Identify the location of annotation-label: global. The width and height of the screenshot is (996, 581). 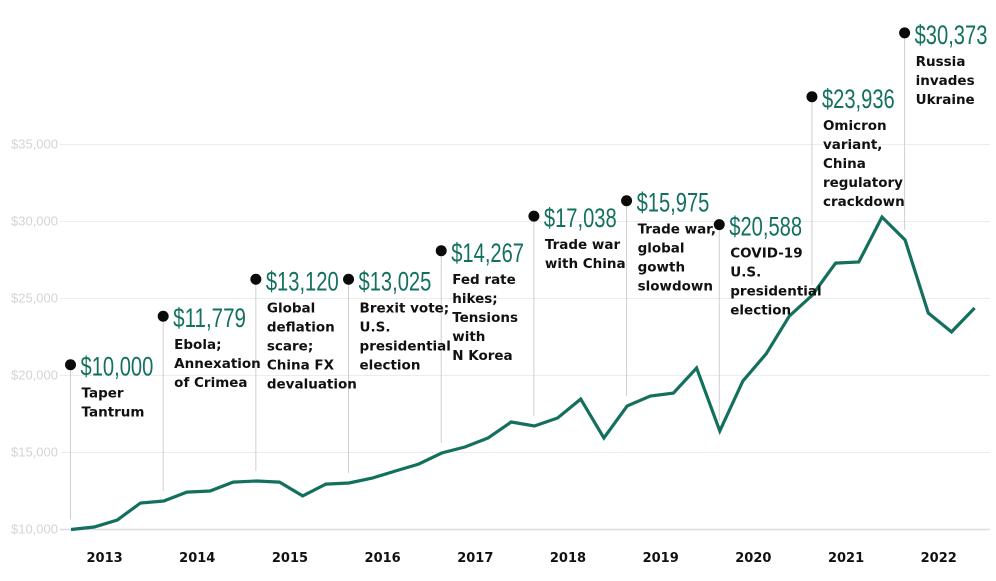
(661, 249).